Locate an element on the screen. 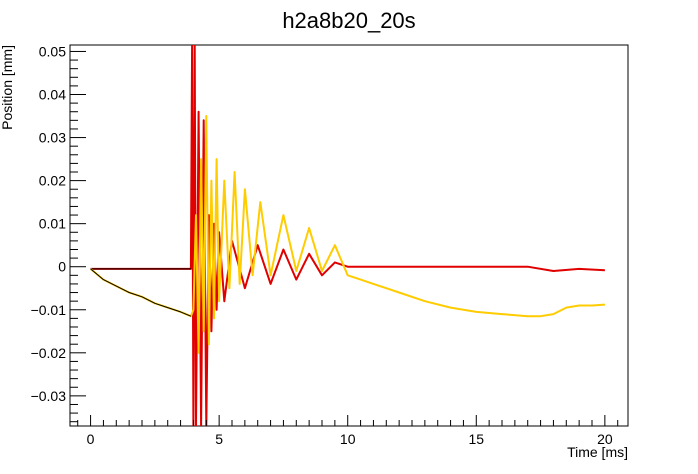 This screenshot has width=698, height=474. y-axis-title: Position [mm] is located at coordinates (7, 87).